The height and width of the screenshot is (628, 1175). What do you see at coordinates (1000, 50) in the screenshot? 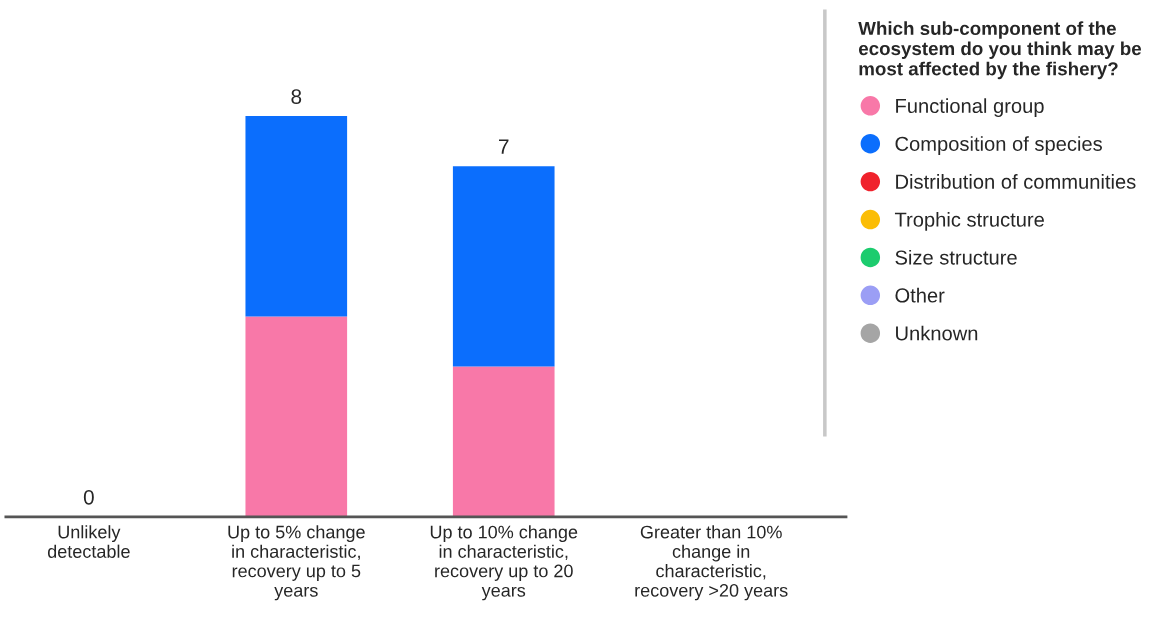
I see `legend-title: Which sub-component of the ecosystem do you think may be most affected by the fishery?` at bounding box center [1000, 50].